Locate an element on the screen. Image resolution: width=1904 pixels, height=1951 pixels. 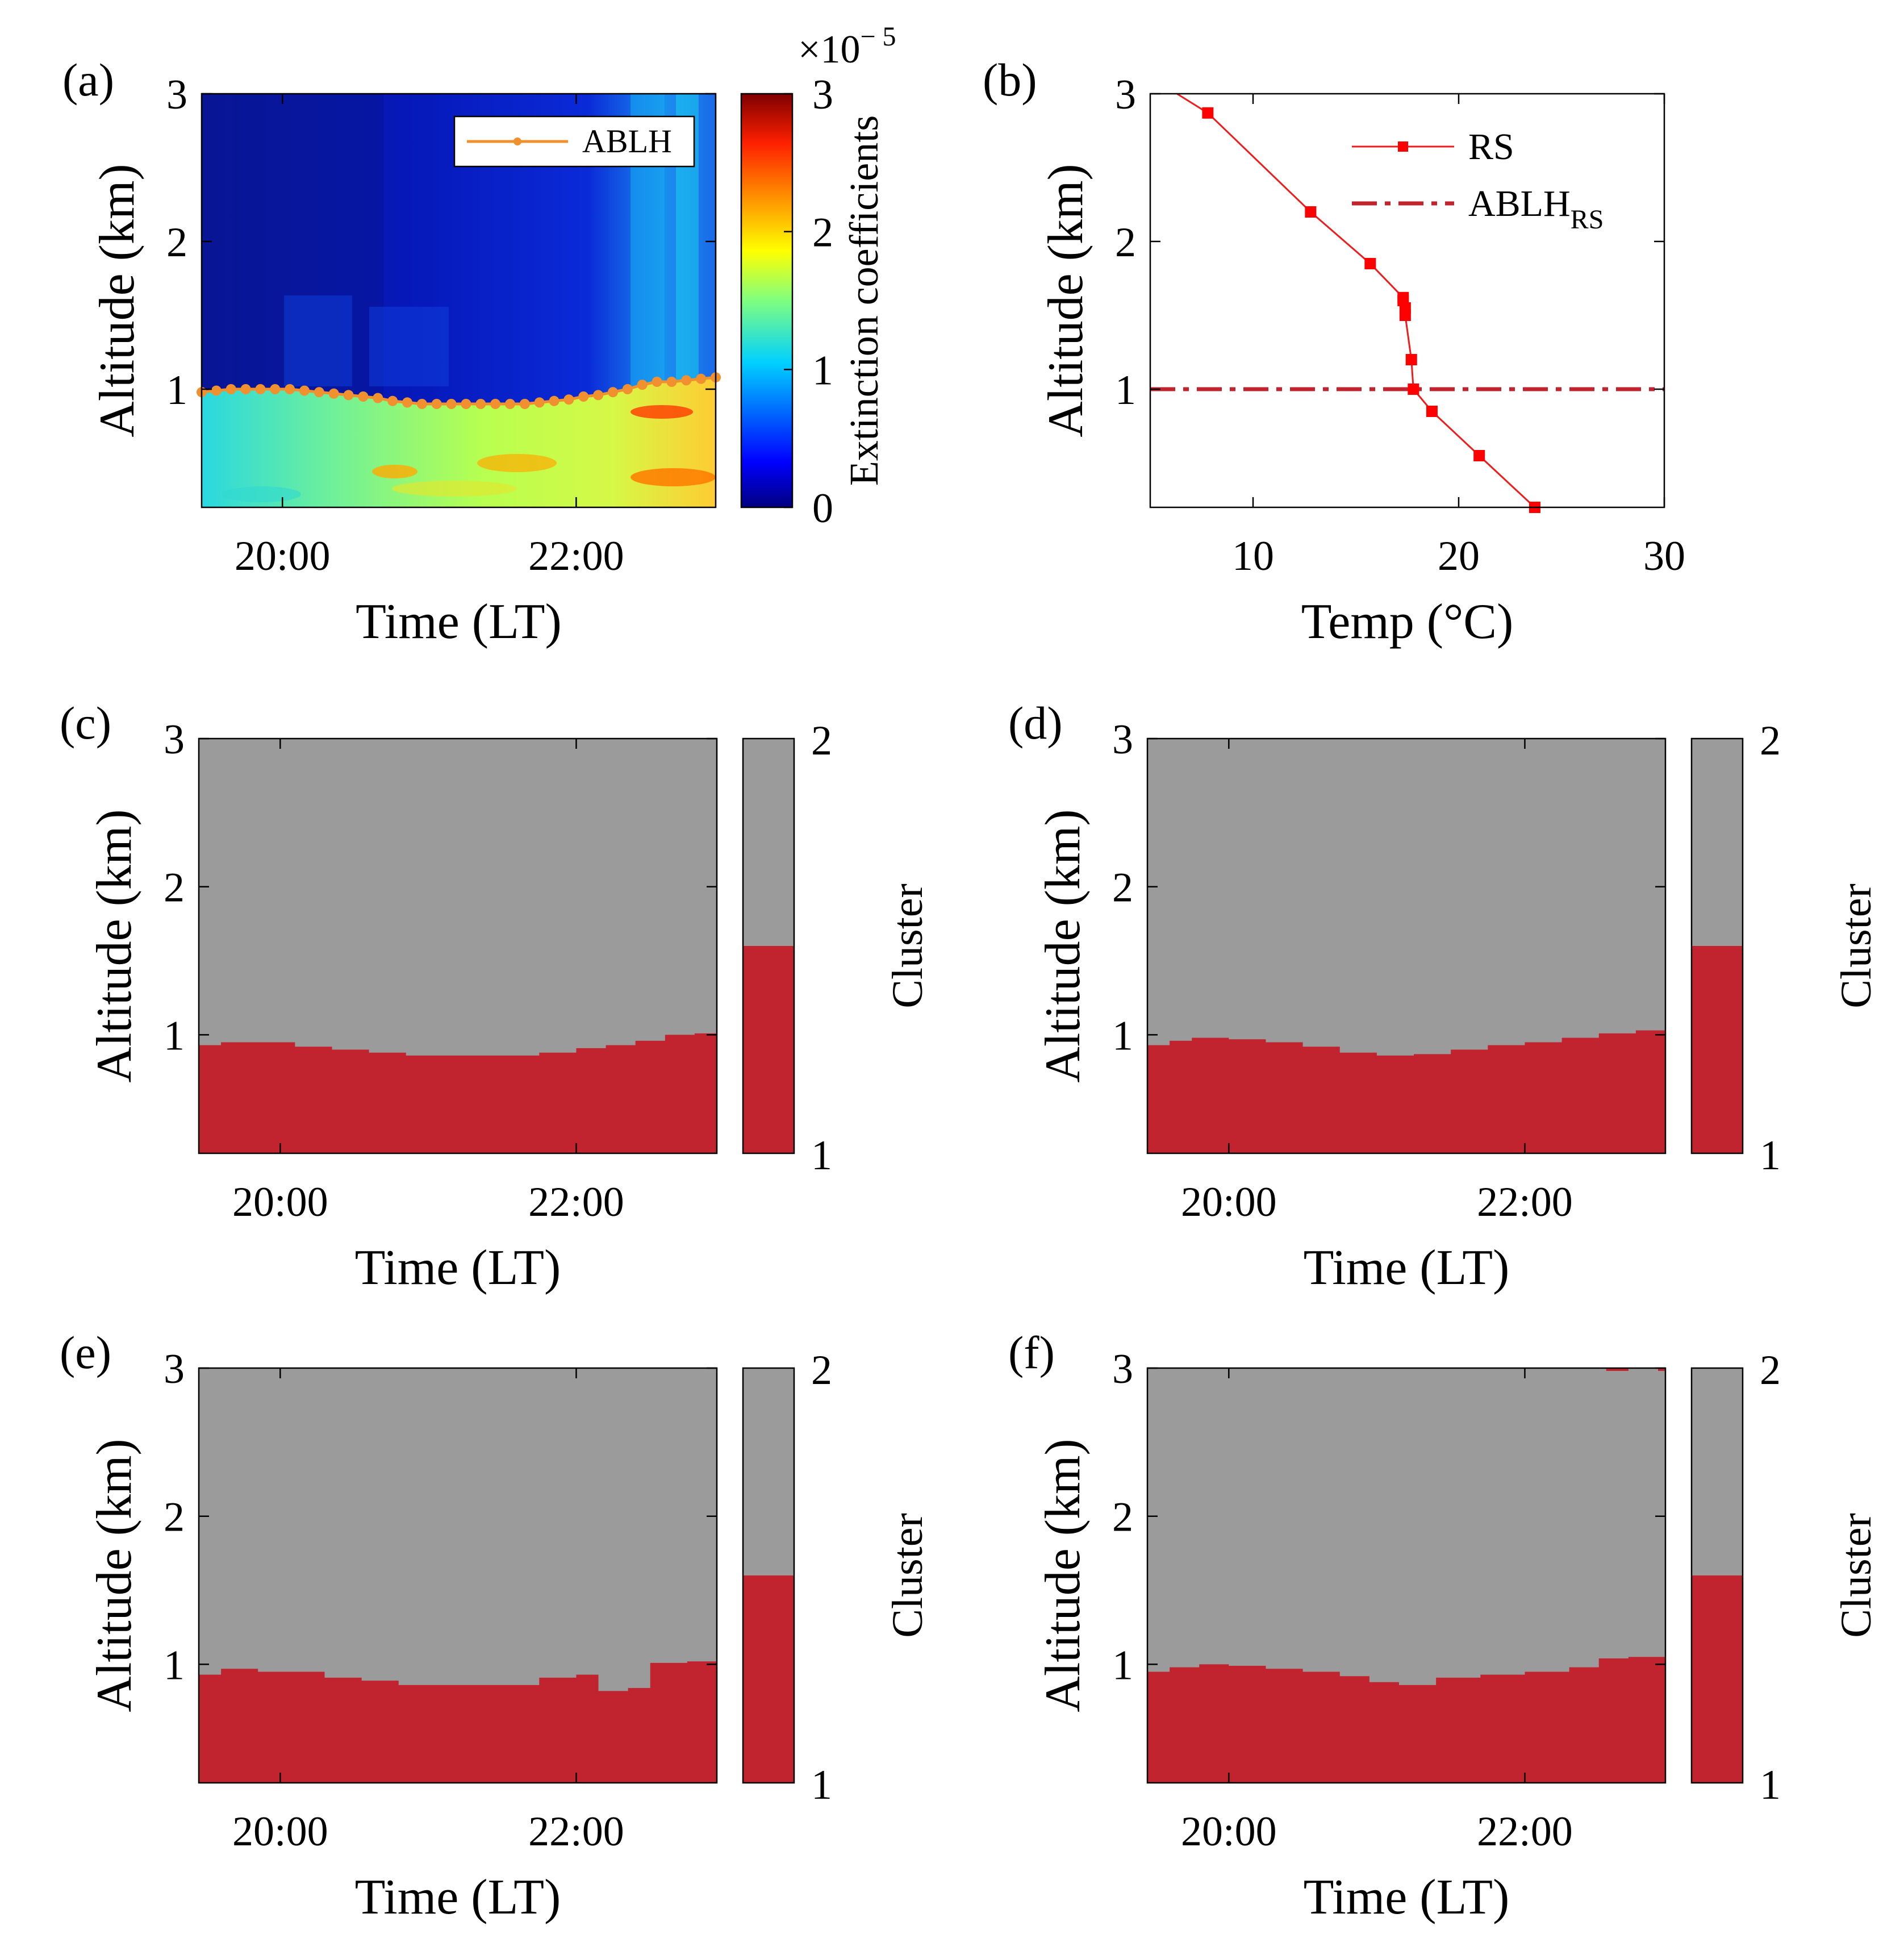
panel-label: (f) is located at coordinates (1031, 1352).